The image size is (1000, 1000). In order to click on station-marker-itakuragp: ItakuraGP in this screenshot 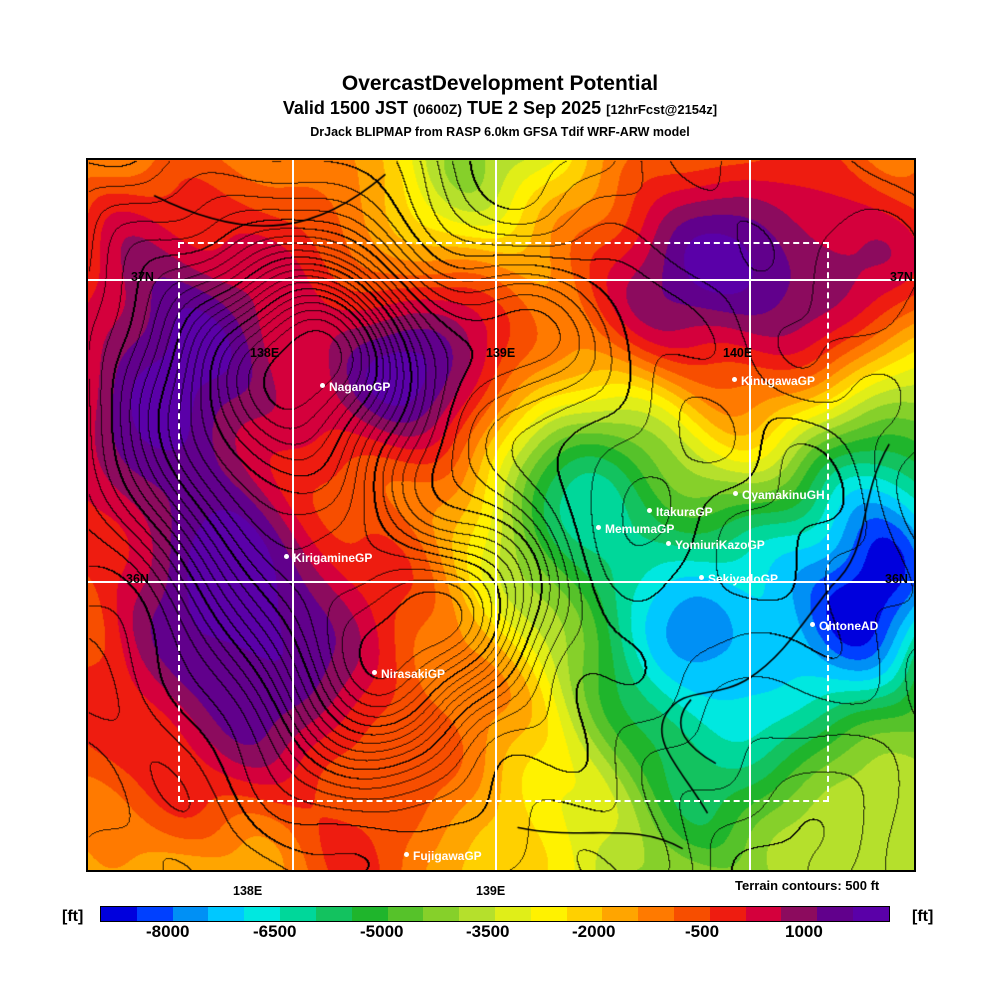, I will do `click(680, 511)`.